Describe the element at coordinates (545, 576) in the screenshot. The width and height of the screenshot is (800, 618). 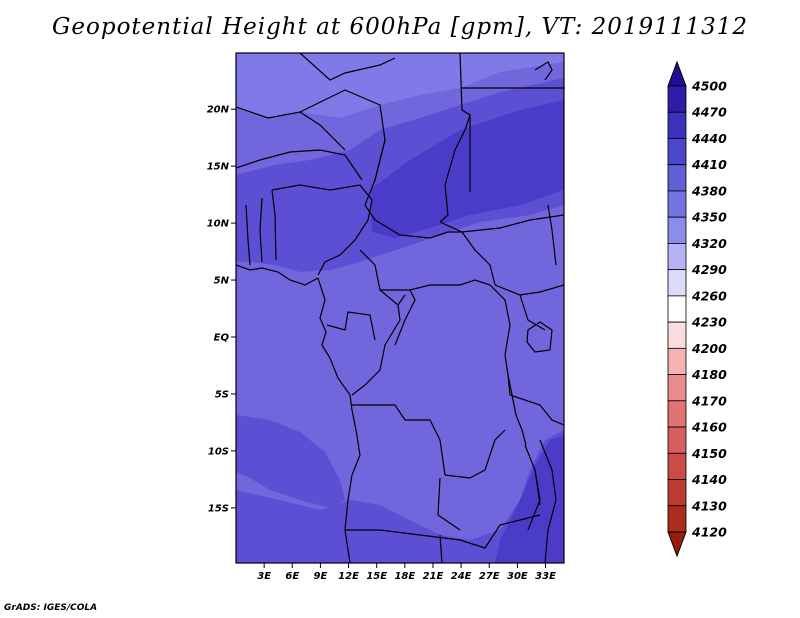
I see `lon-tick-label: 33E` at that location.